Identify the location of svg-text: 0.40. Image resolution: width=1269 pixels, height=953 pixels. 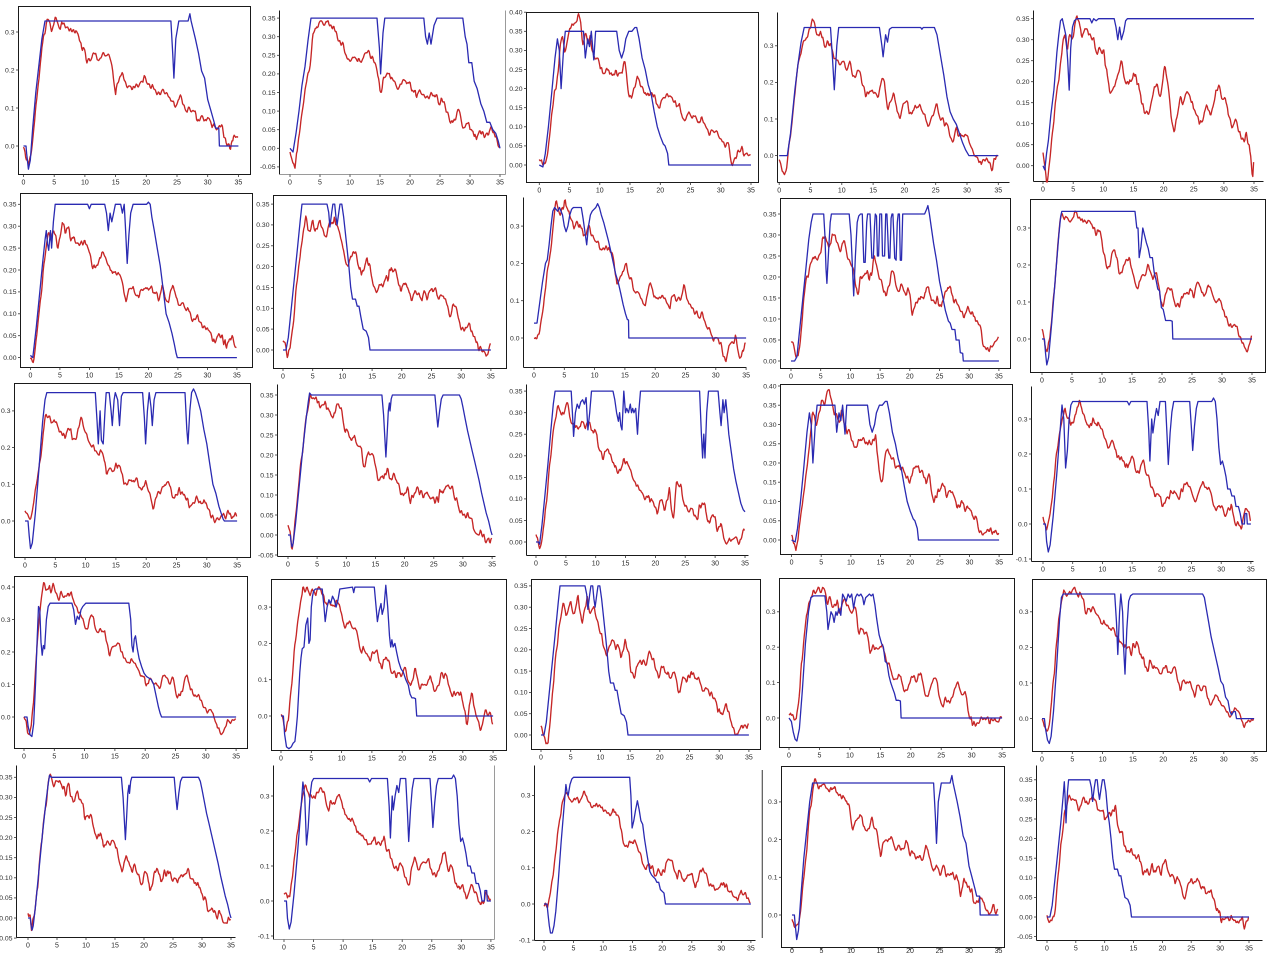
(769, 386).